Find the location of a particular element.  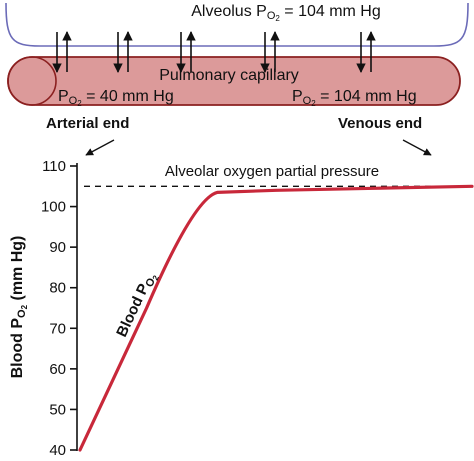

arterial-end-label: Arterial end is located at coordinates (87, 123).